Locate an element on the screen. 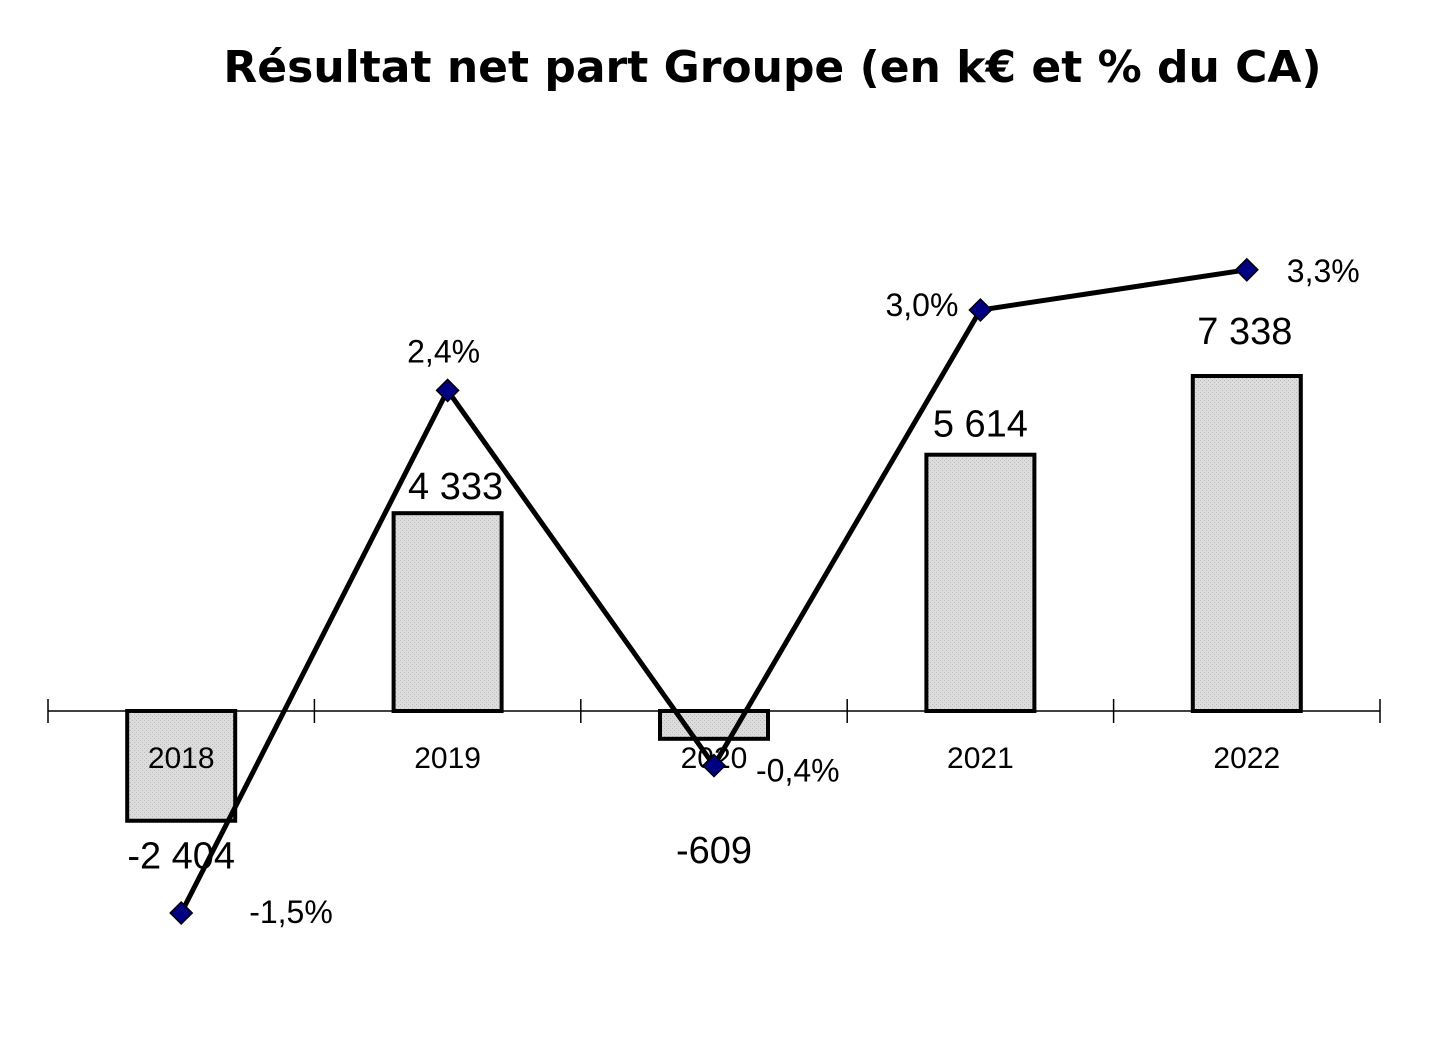  bar-2018 is located at coordinates (181, 766).